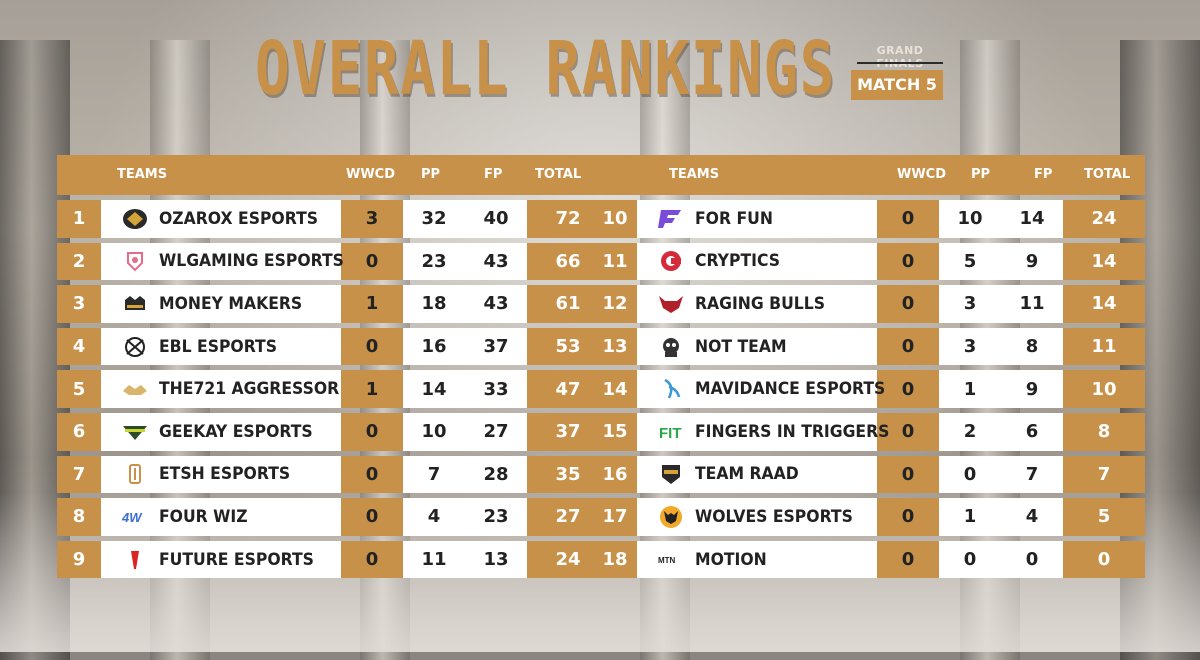  I want to click on header-total: TOTAL, so click(558, 174).